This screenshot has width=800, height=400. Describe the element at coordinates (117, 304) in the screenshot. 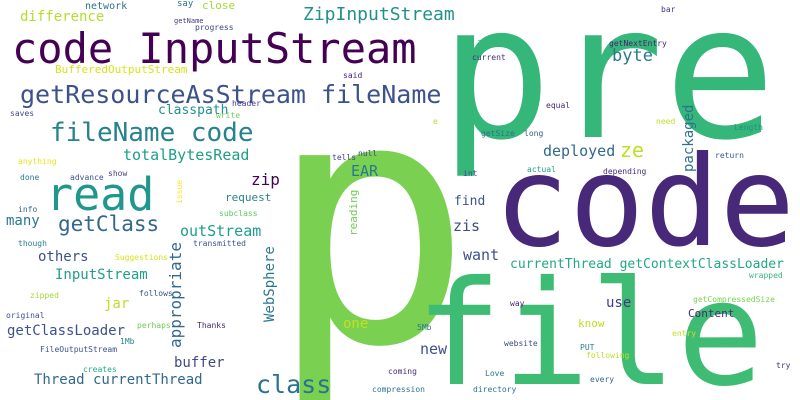

I see `word-jar: jar` at that location.